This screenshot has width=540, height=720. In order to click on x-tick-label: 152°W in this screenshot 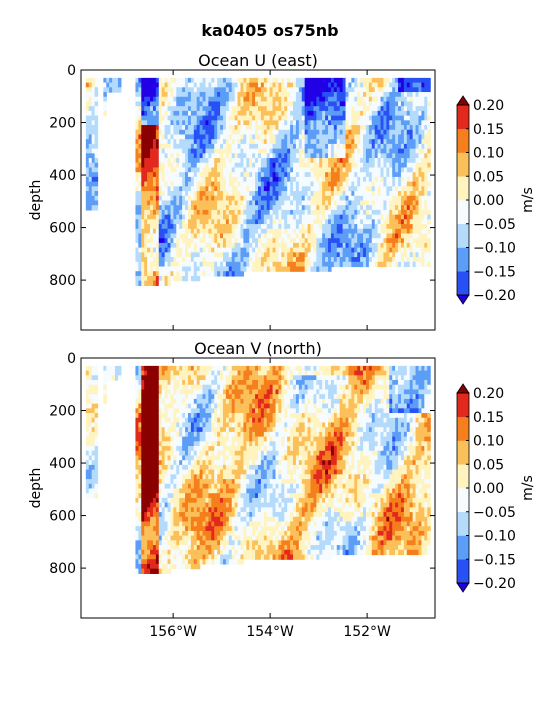, I will do `click(367, 632)`.